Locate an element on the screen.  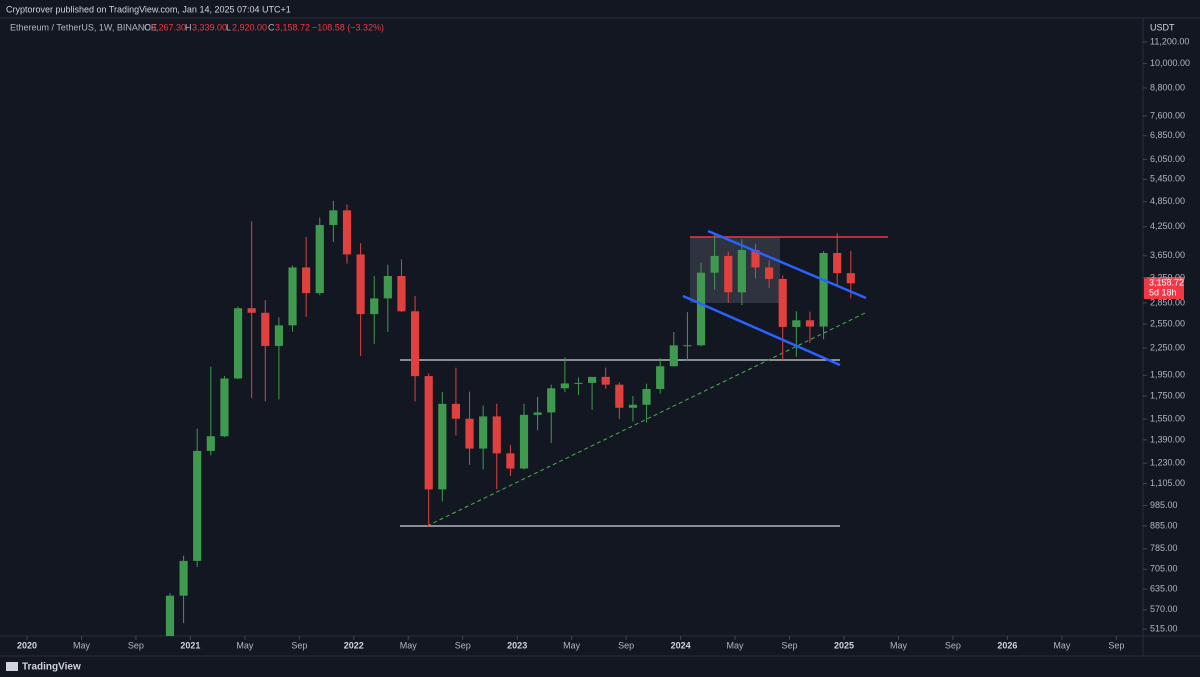
y-tick-label: 6,850.00 is located at coordinates (1167, 135).